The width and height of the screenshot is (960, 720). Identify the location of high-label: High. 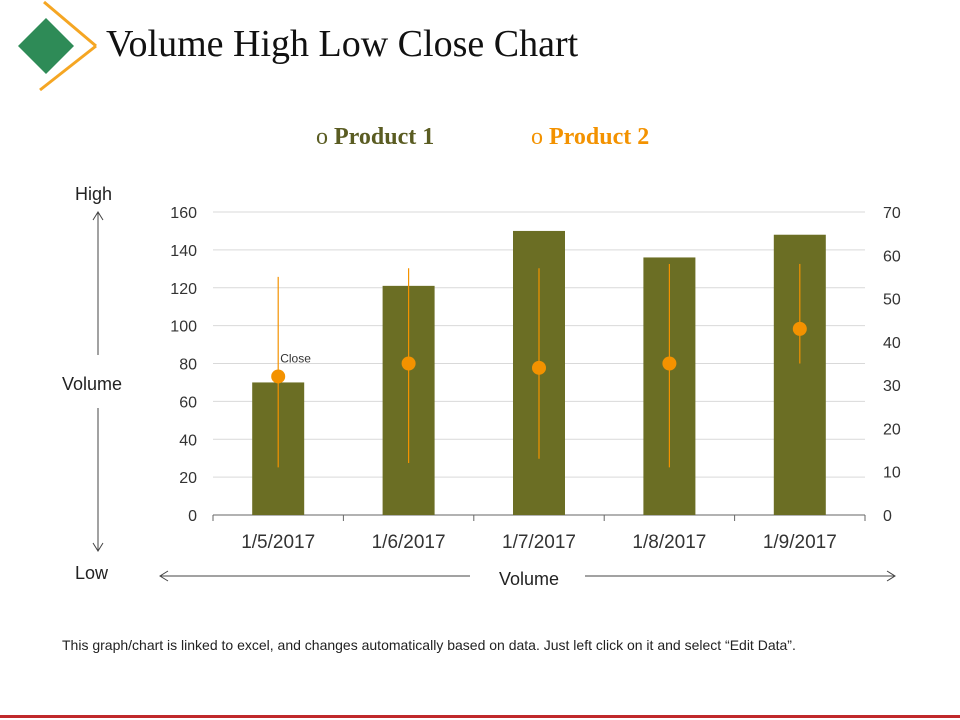
(94, 194).